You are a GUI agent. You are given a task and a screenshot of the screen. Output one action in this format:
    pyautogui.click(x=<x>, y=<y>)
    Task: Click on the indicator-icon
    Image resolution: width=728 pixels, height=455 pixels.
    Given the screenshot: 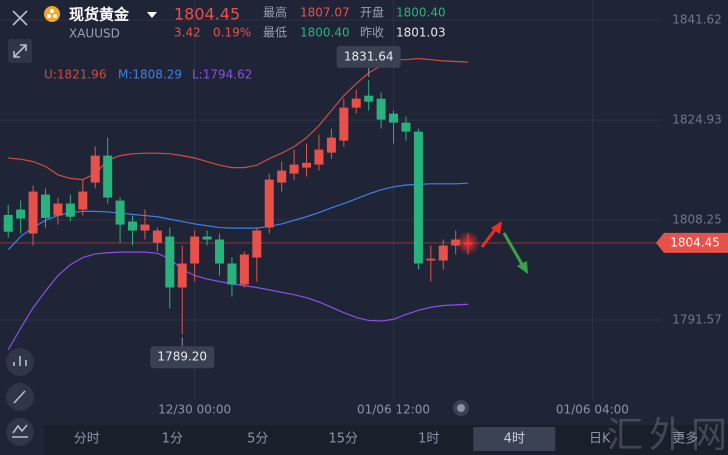 What is the action you would take?
    pyautogui.click(x=20, y=361)
    